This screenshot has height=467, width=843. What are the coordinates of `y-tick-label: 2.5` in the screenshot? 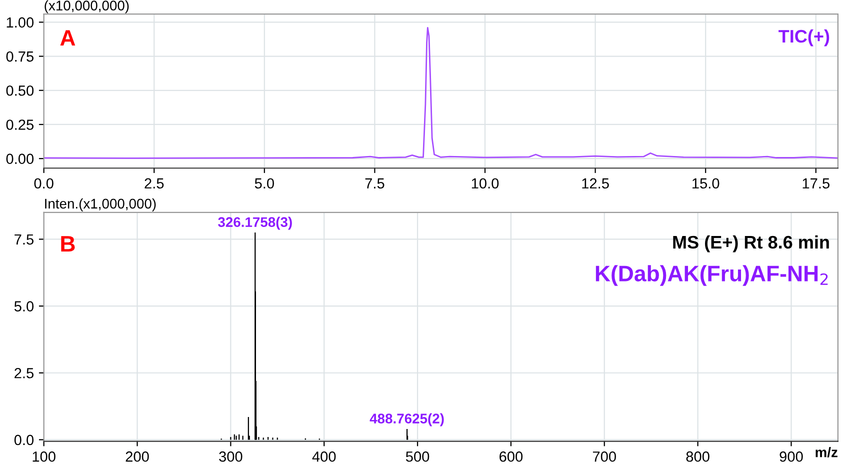 It's located at (24, 373).